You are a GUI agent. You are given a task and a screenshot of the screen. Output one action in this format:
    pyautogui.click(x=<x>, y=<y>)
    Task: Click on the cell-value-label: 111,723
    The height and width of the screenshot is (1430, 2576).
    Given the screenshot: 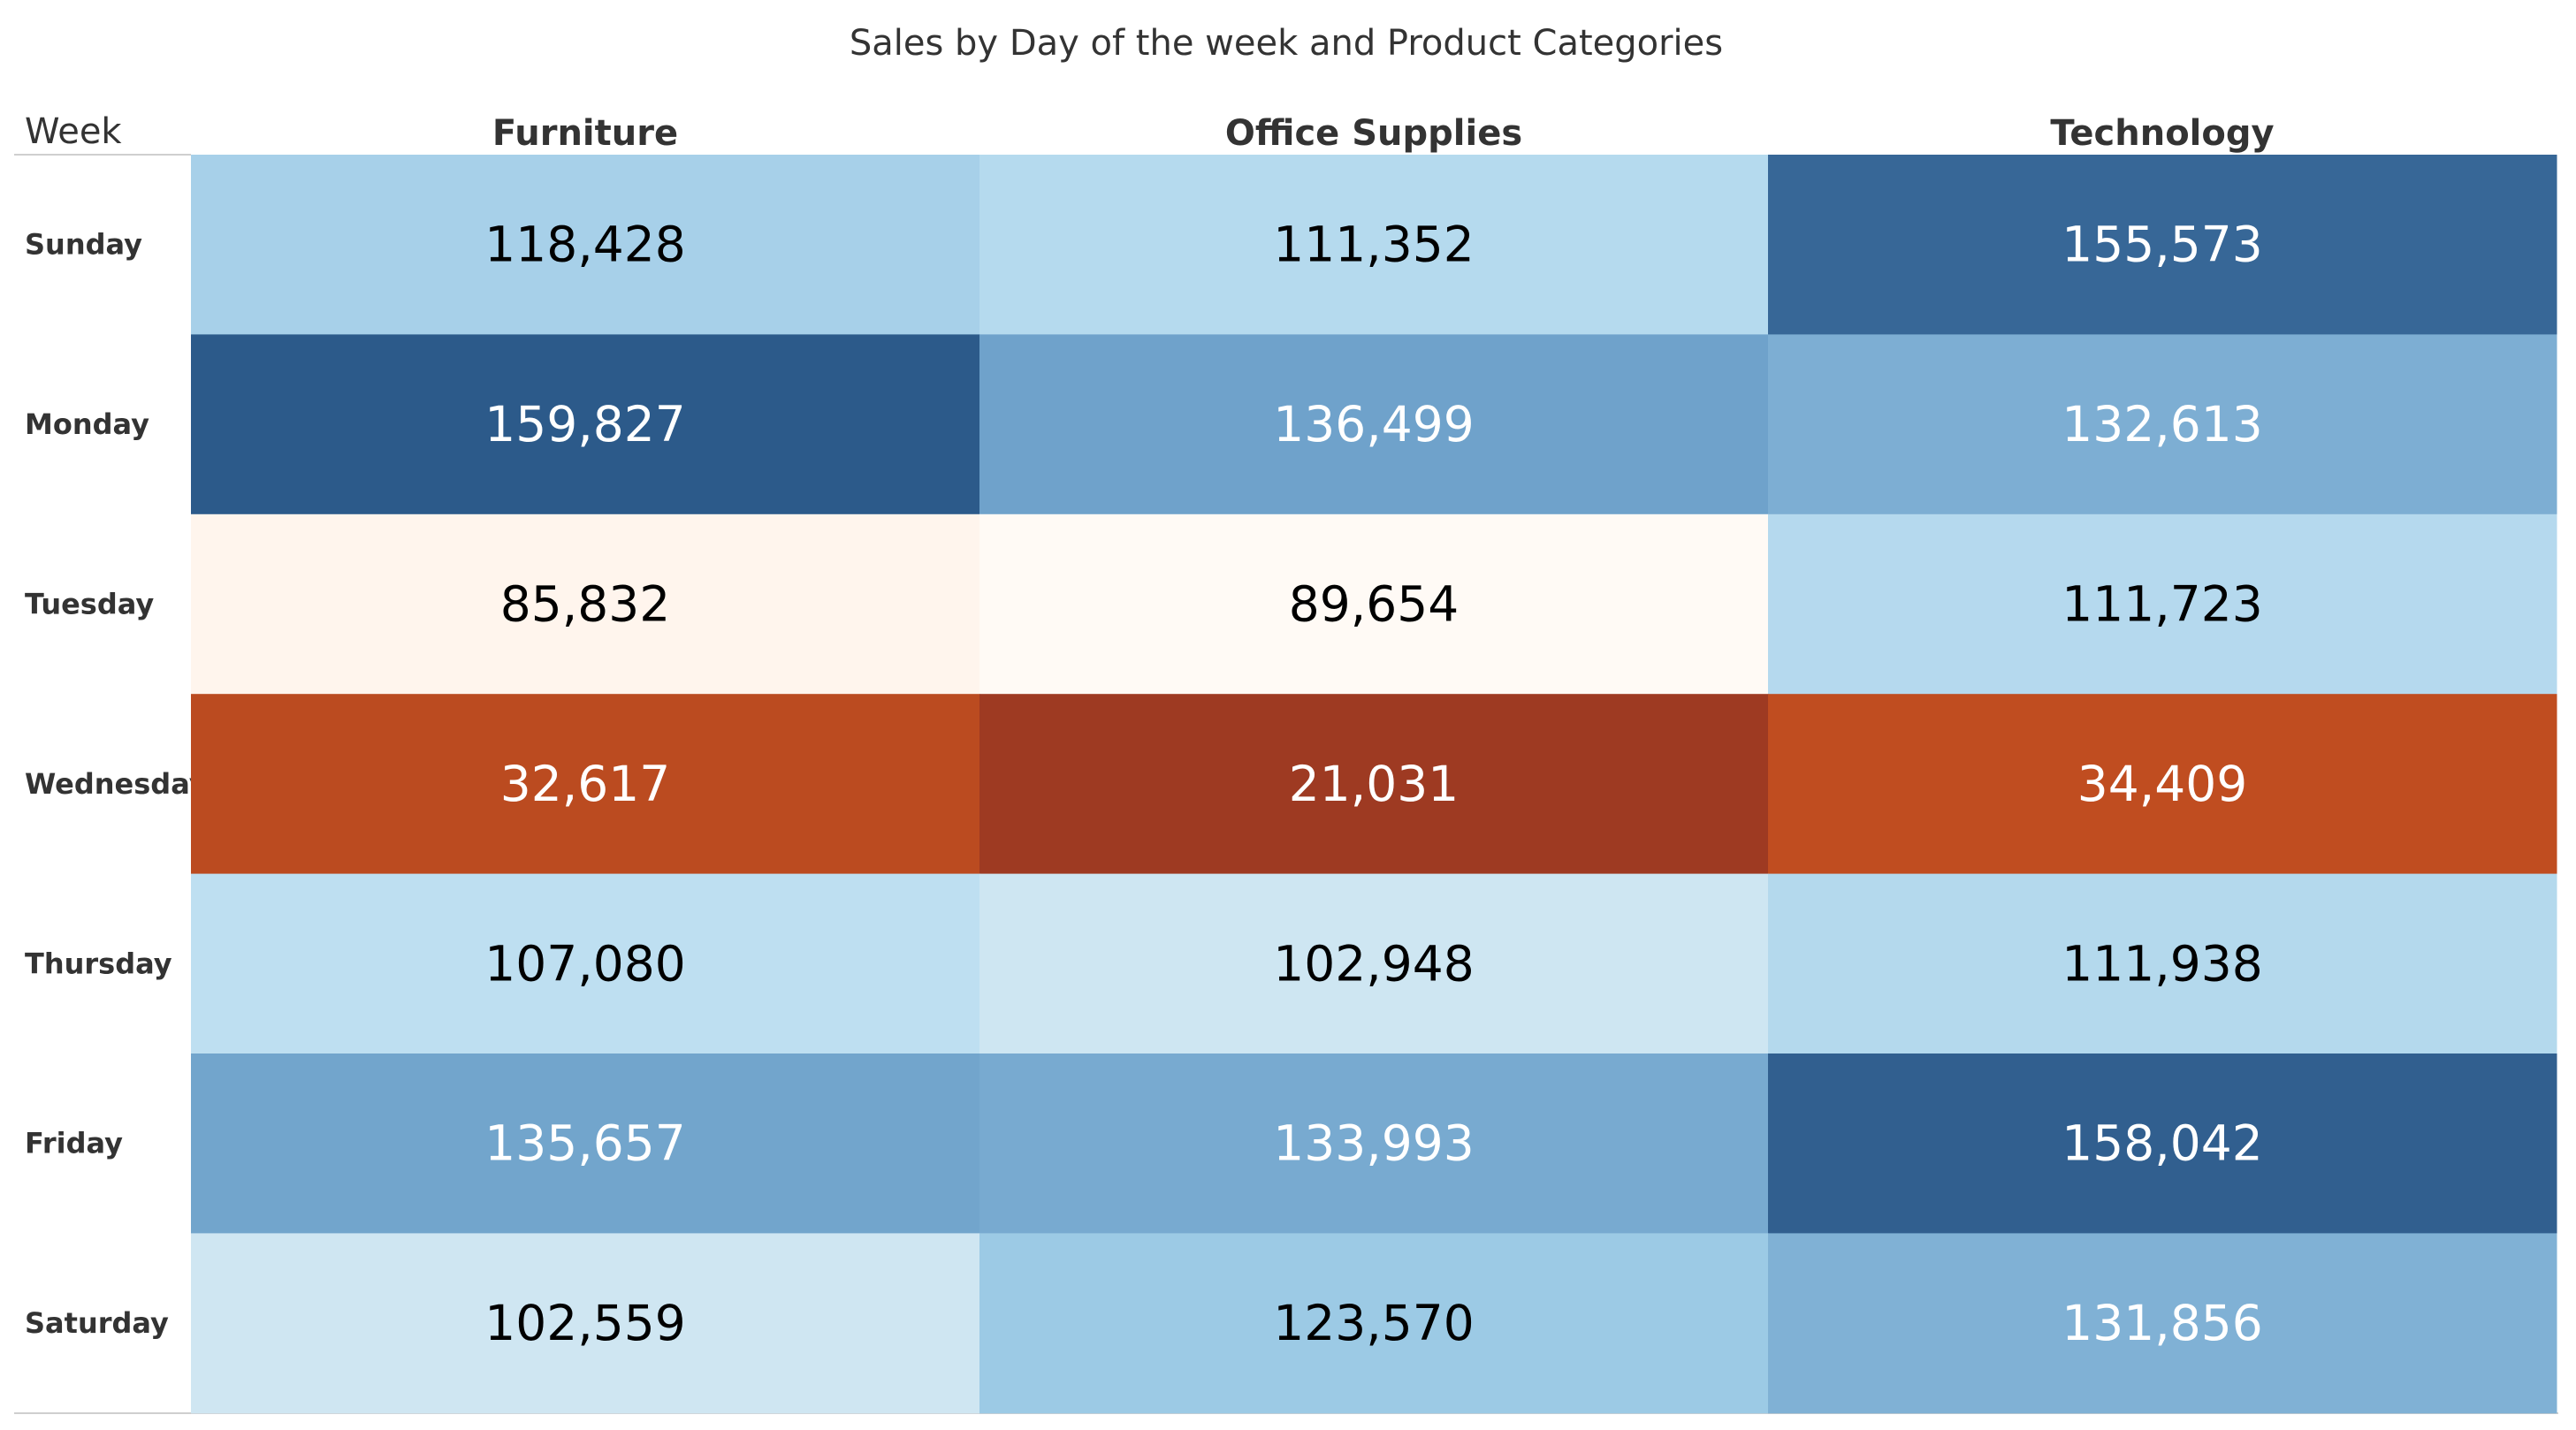 What is the action you would take?
    pyautogui.click(x=2162, y=604)
    